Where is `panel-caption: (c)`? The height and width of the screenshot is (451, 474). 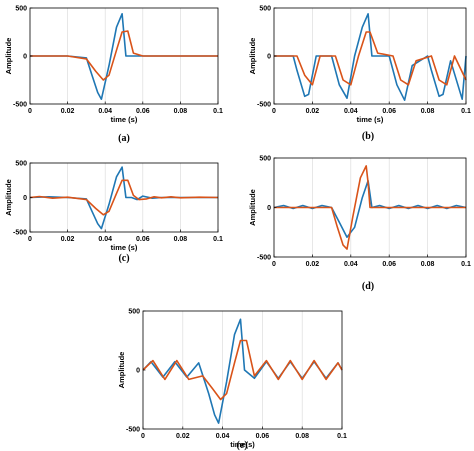
panel-caption: (c) is located at coordinates (123, 258).